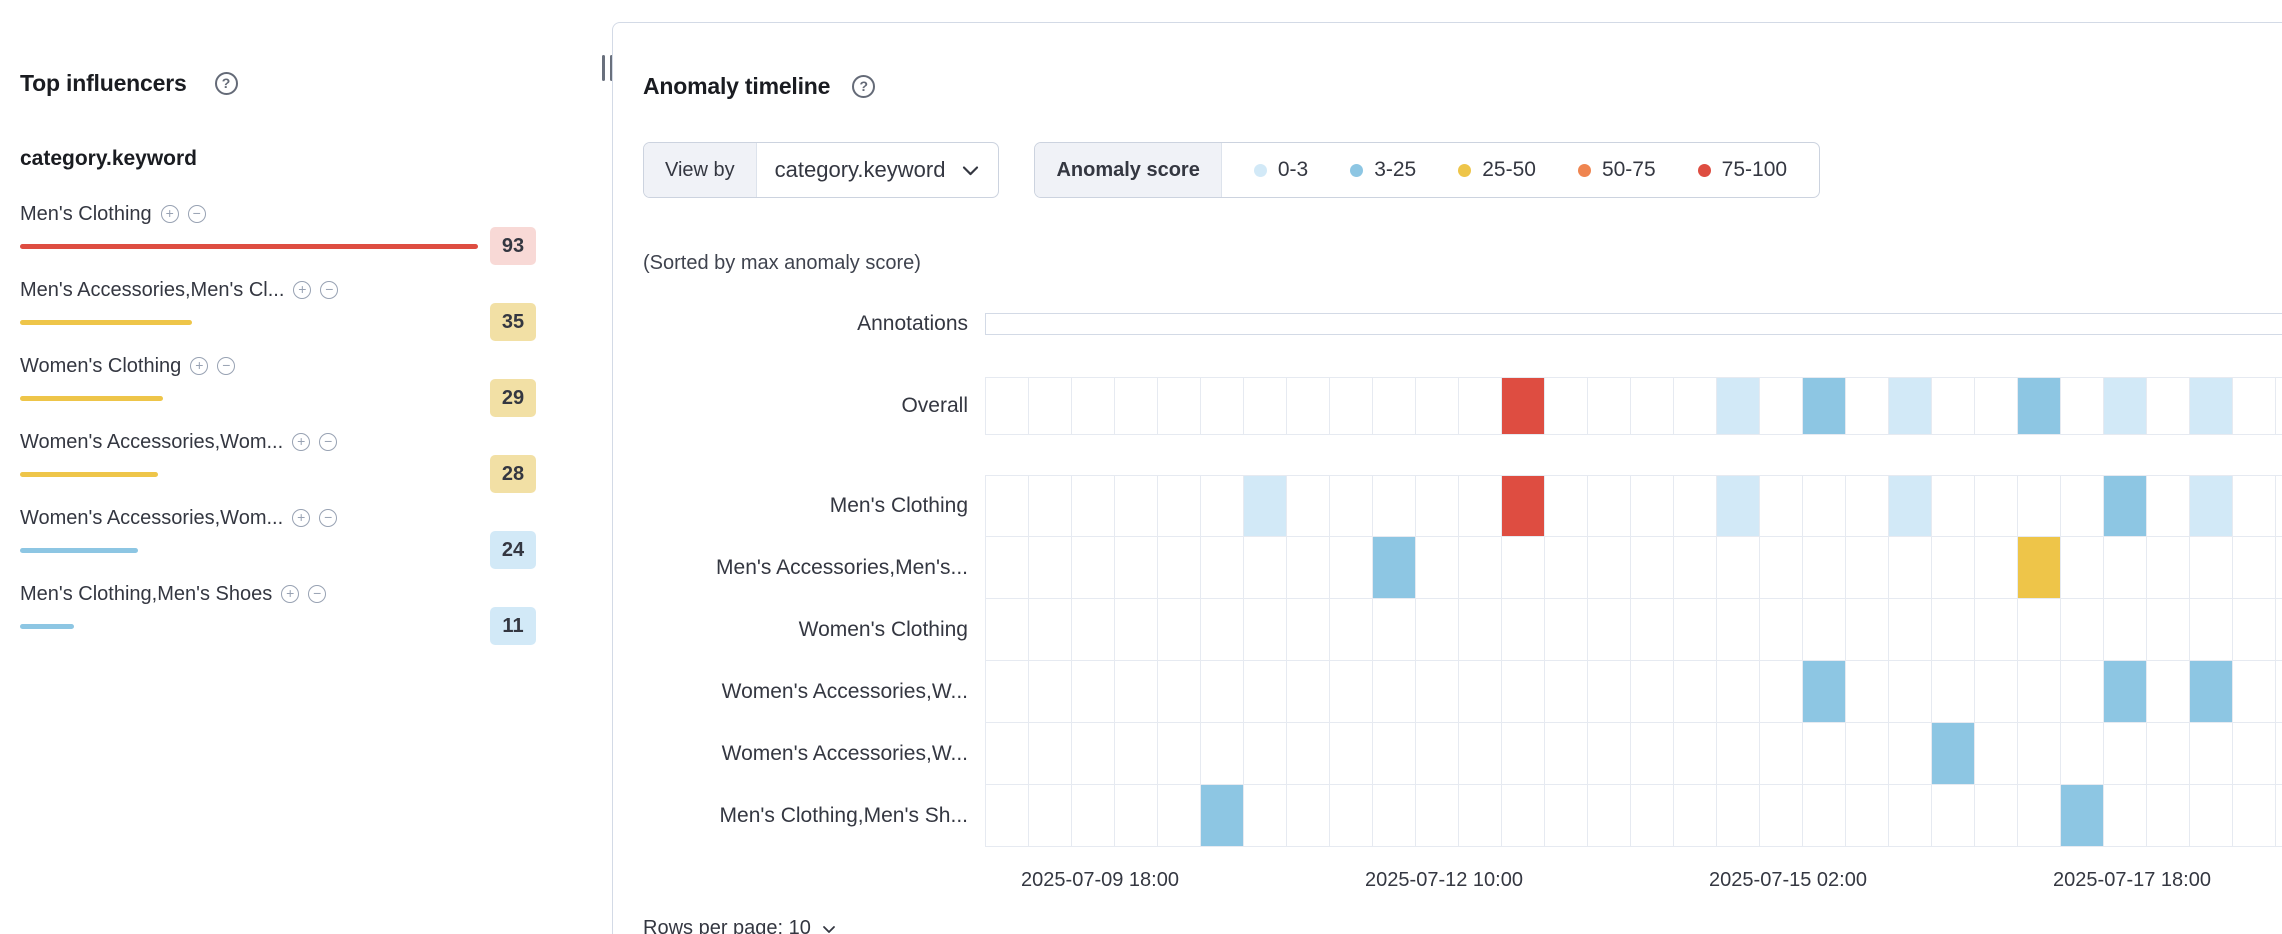 The image size is (2282, 934). I want to click on panel-resizer-handle, so click(607, 68).